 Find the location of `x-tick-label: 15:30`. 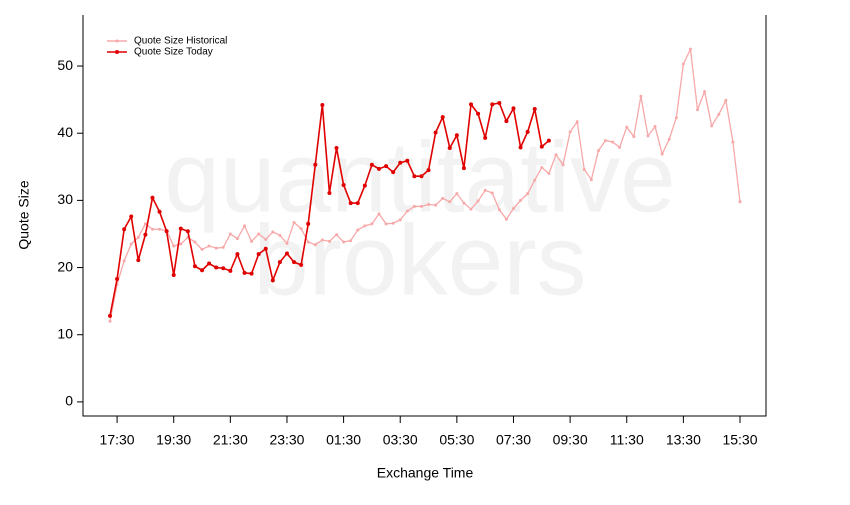

x-tick-label: 15:30 is located at coordinates (739, 440).